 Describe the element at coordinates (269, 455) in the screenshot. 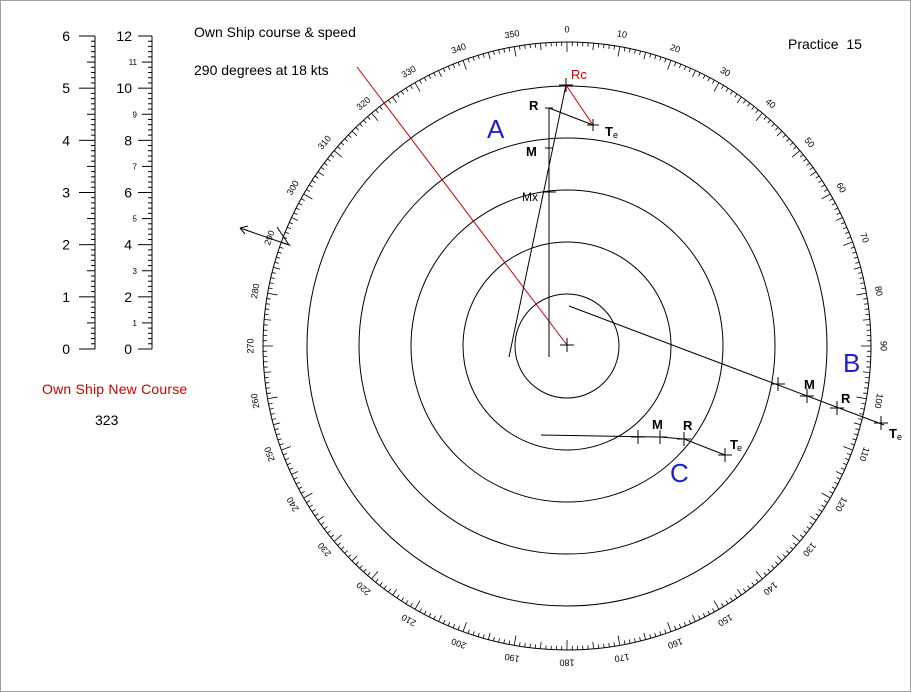

I see `bearing-label: 250` at that location.